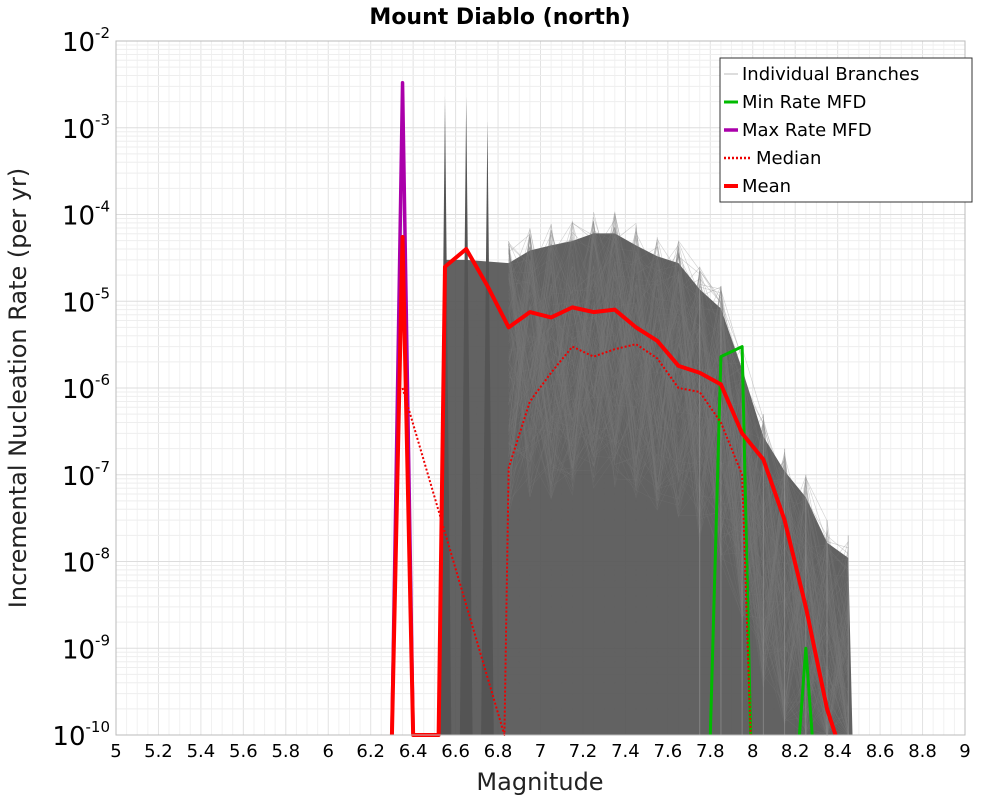 This screenshot has width=1000, height=800. Describe the element at coordinates (86, 388) in the screenshot. I see `y-tick-label: 10⁻⁶` at that location.